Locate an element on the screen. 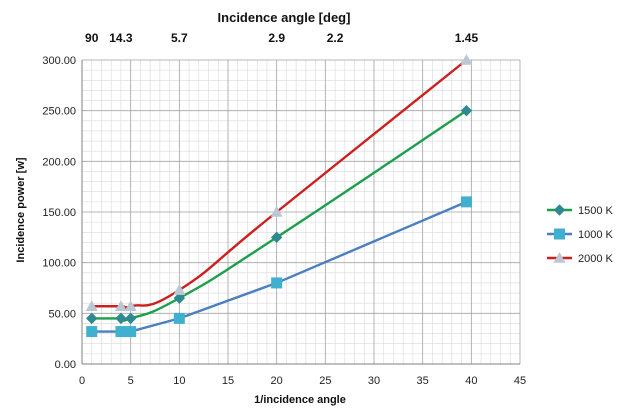  legend: 1500 K 1000 K 2000 K is located at coordinates (580, 234).